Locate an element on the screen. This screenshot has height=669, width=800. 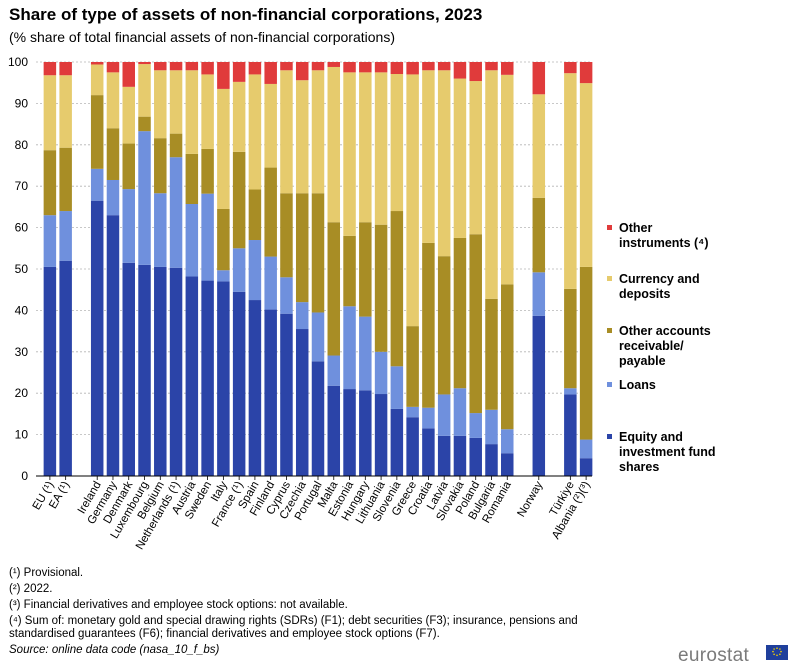
legend-label: investment fund is located at coordinates (667, 452).